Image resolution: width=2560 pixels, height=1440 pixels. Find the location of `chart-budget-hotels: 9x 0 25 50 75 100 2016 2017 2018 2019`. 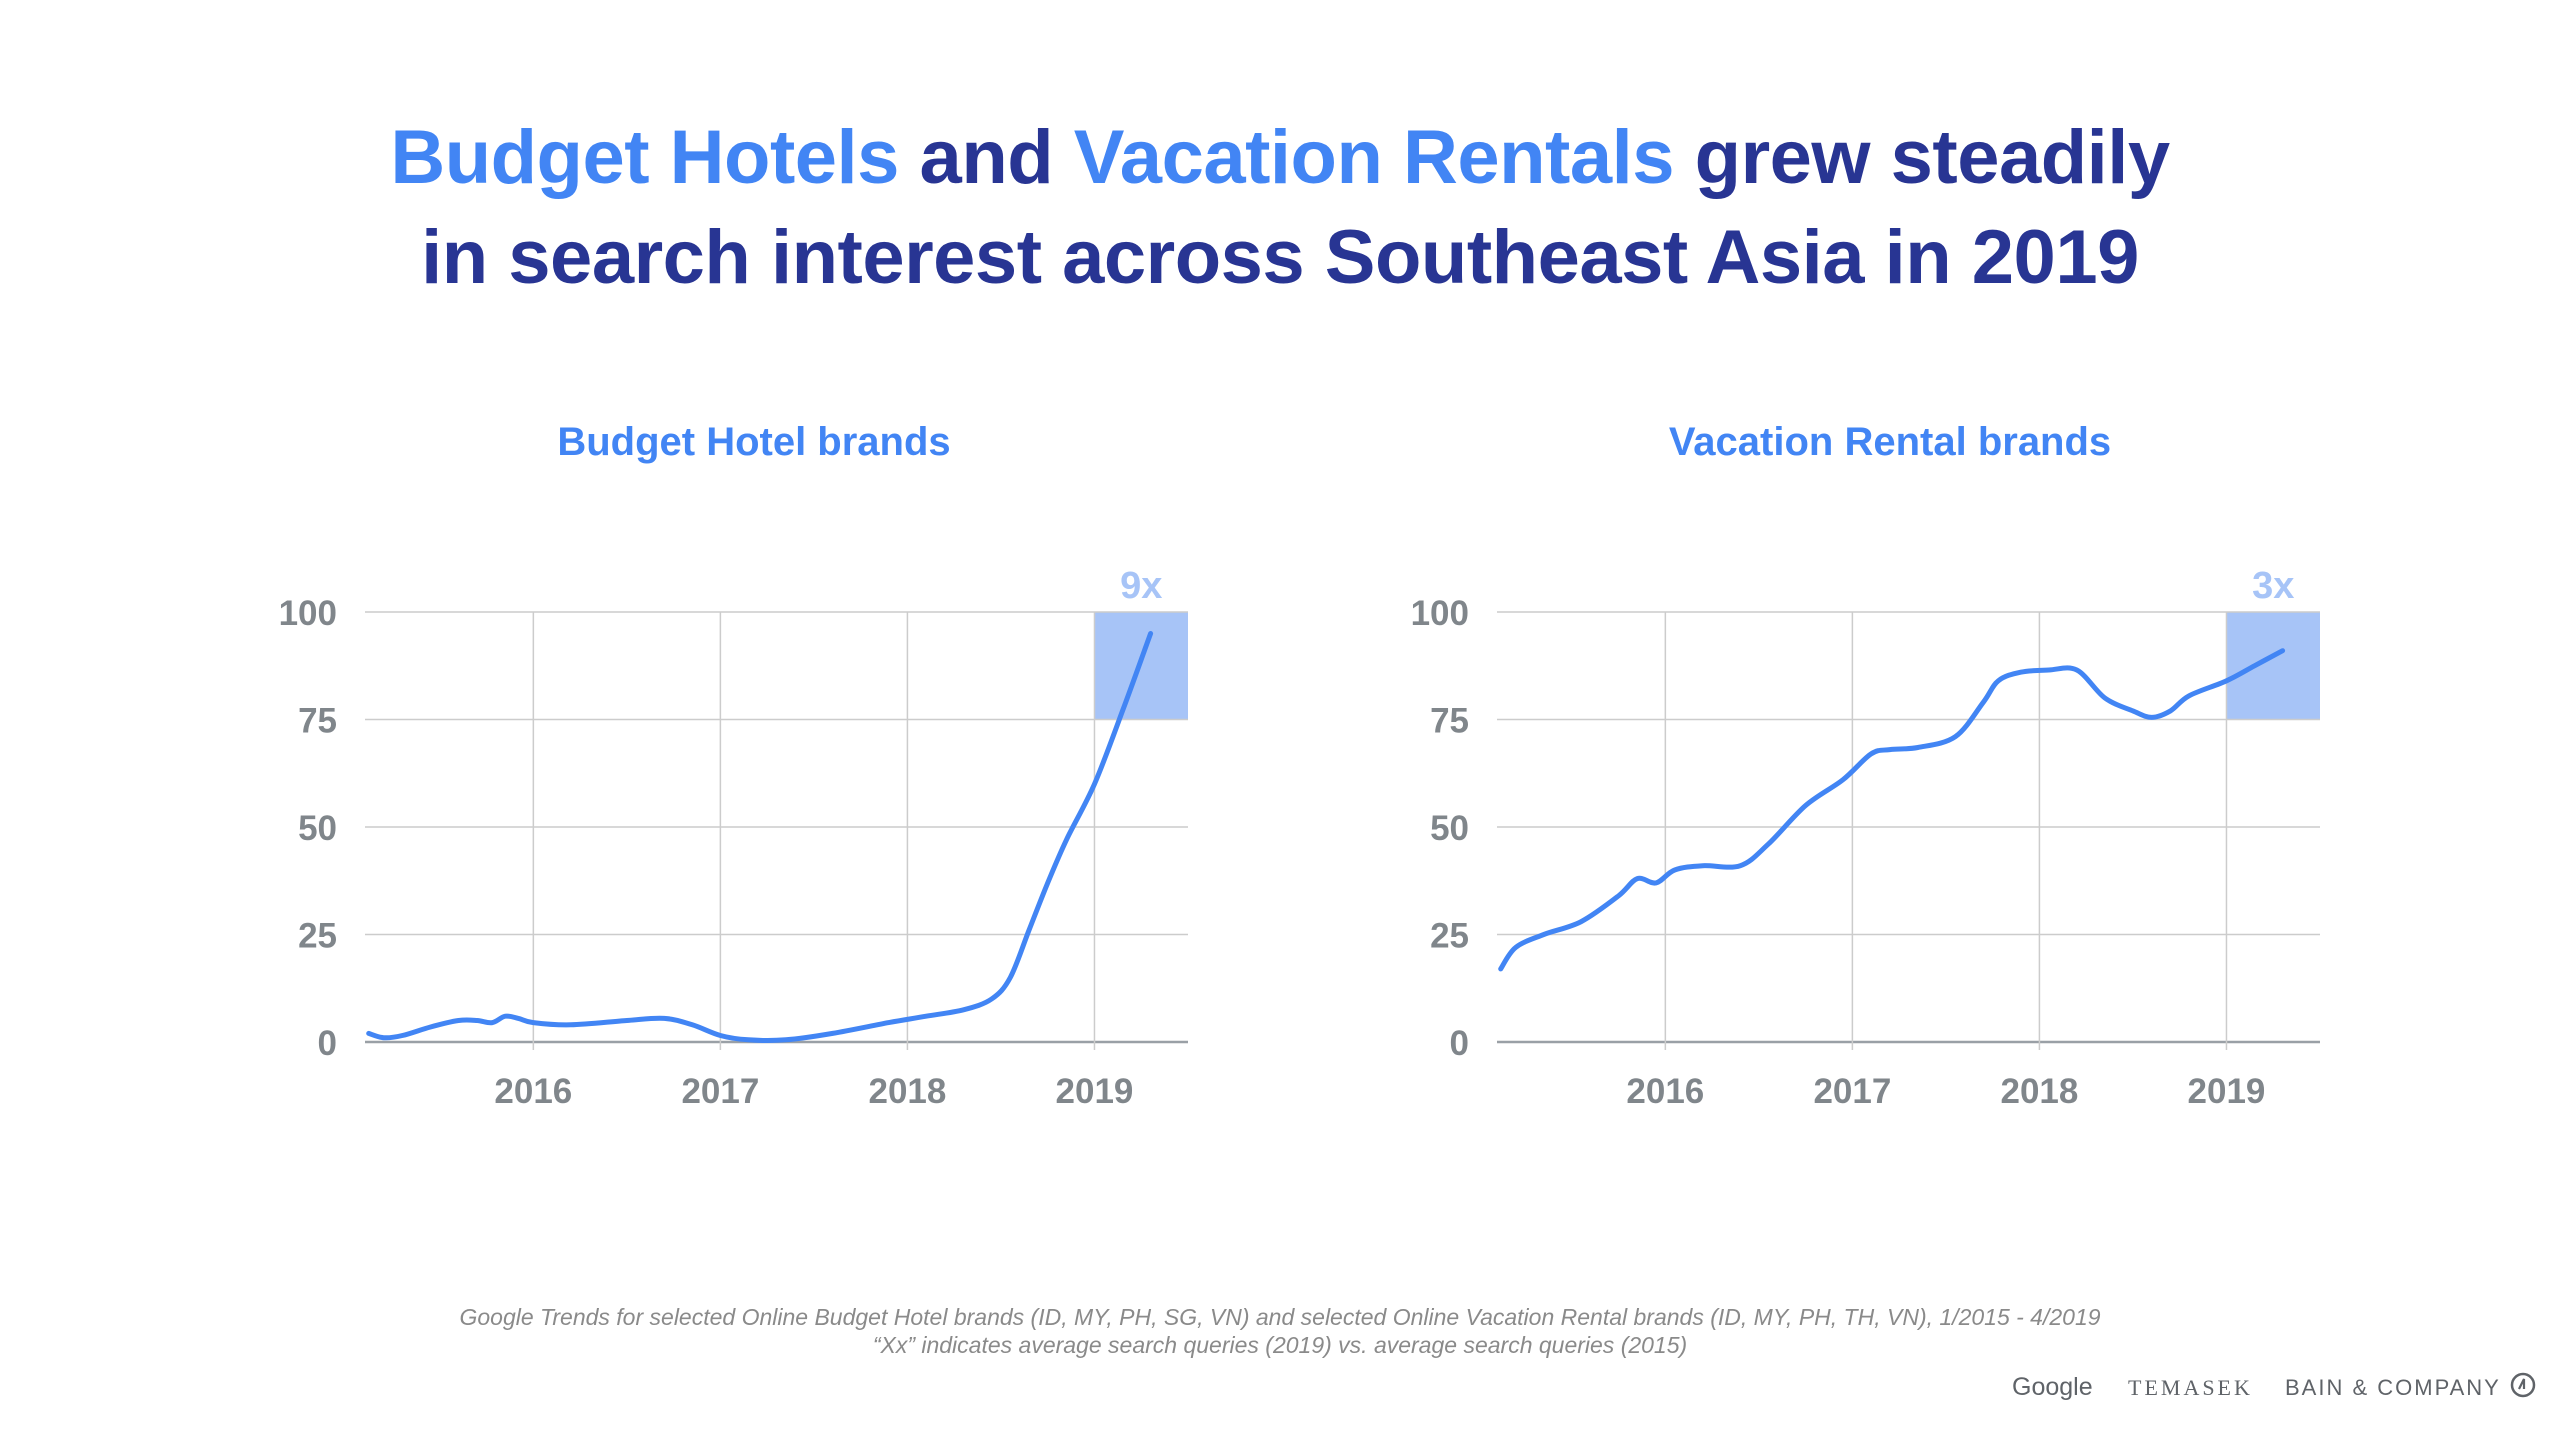

chart-budget-hotels: 9x 0 25 50 75 100 2016 2017 2018 2019 is located at coordinates (733, 838).